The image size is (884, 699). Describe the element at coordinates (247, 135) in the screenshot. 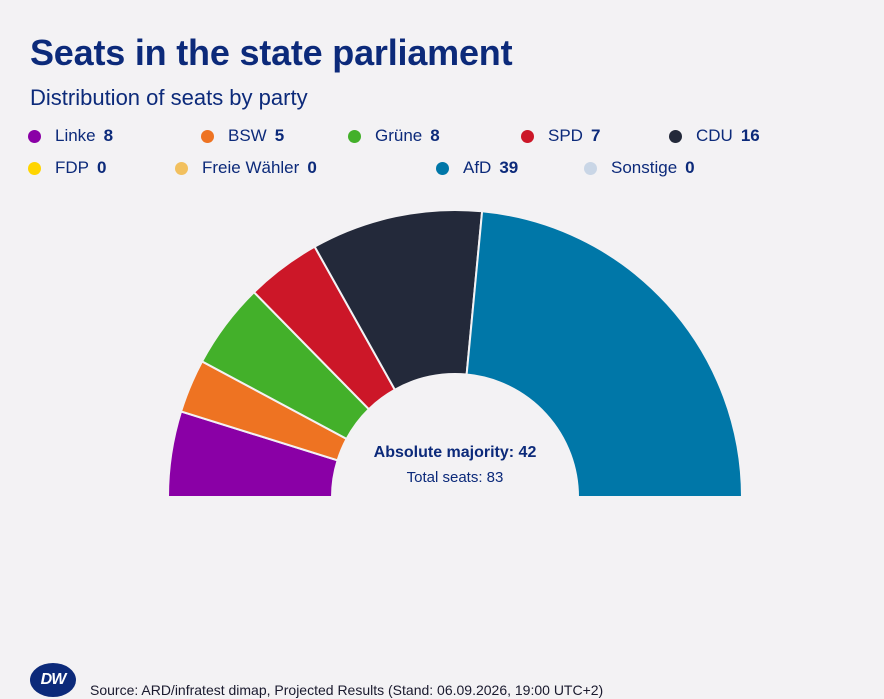

I see `legend-label: BSW` at that location.